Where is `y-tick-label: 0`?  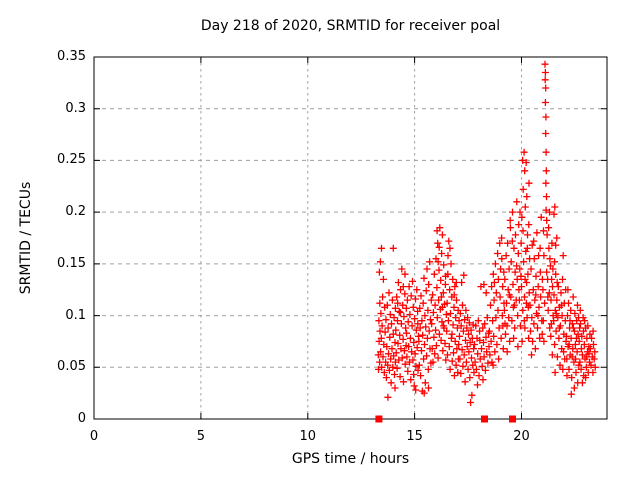 y-tick-label: 0 is located at coordinates (81, 418).